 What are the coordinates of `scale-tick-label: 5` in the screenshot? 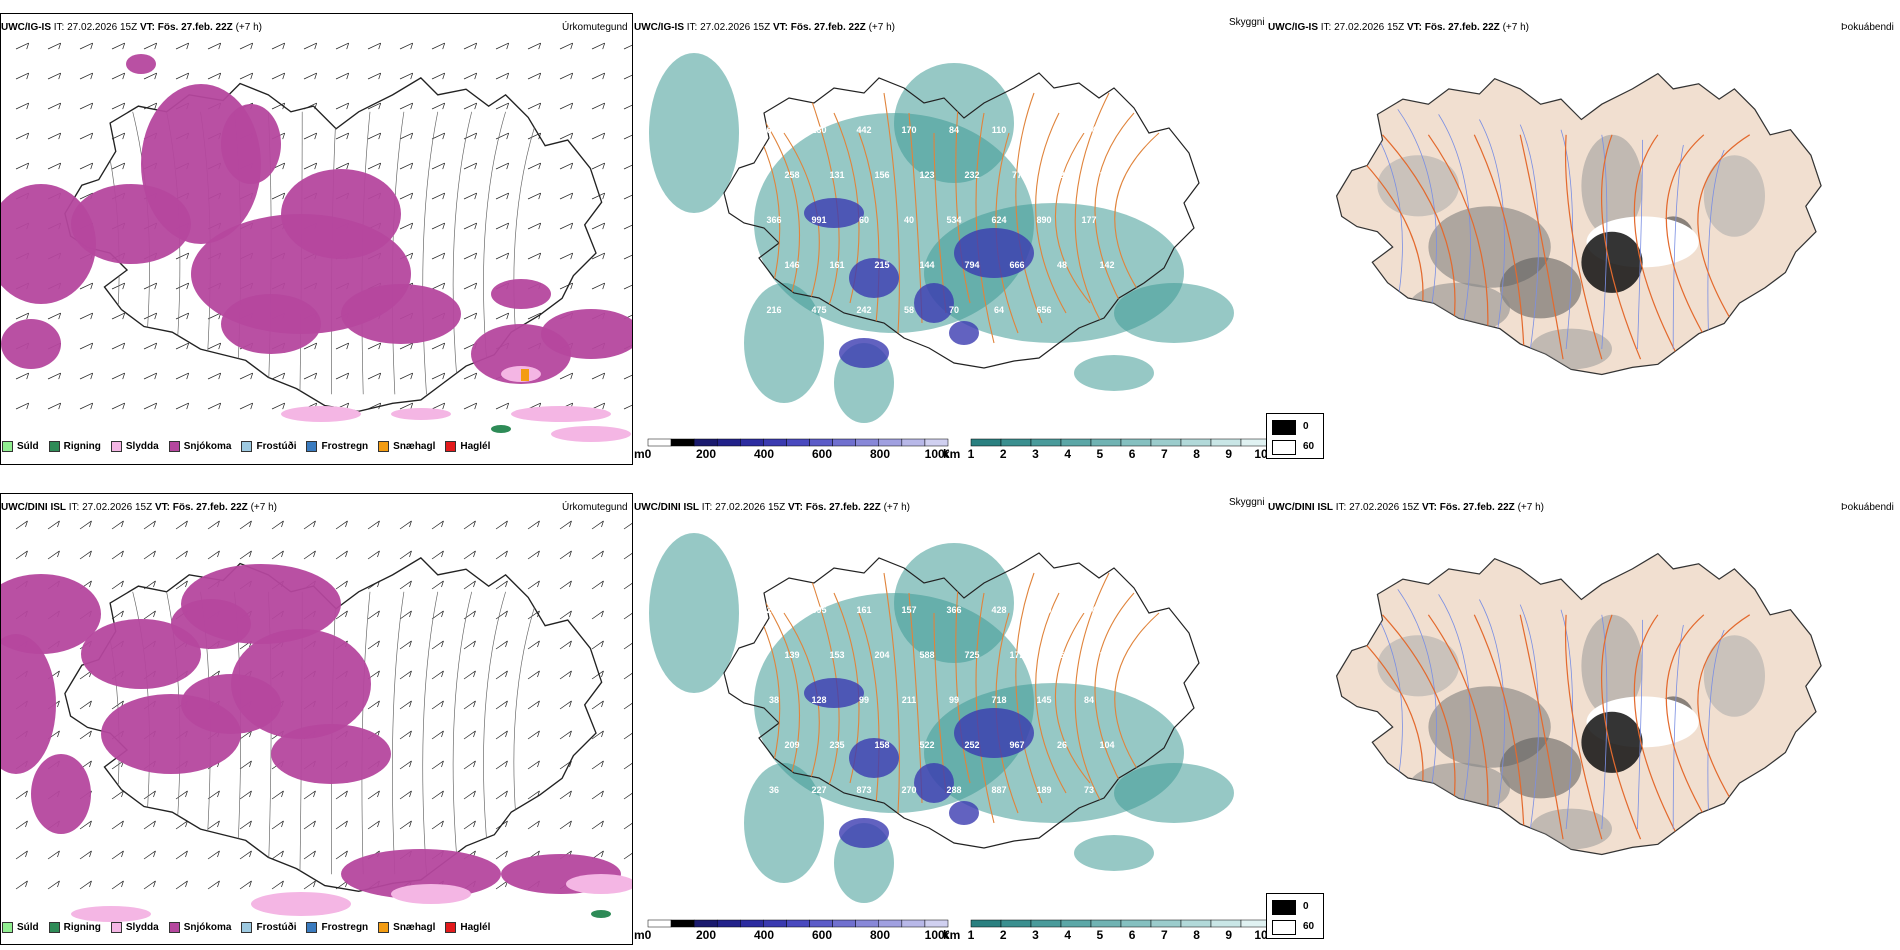 It's located at (1100, 935).